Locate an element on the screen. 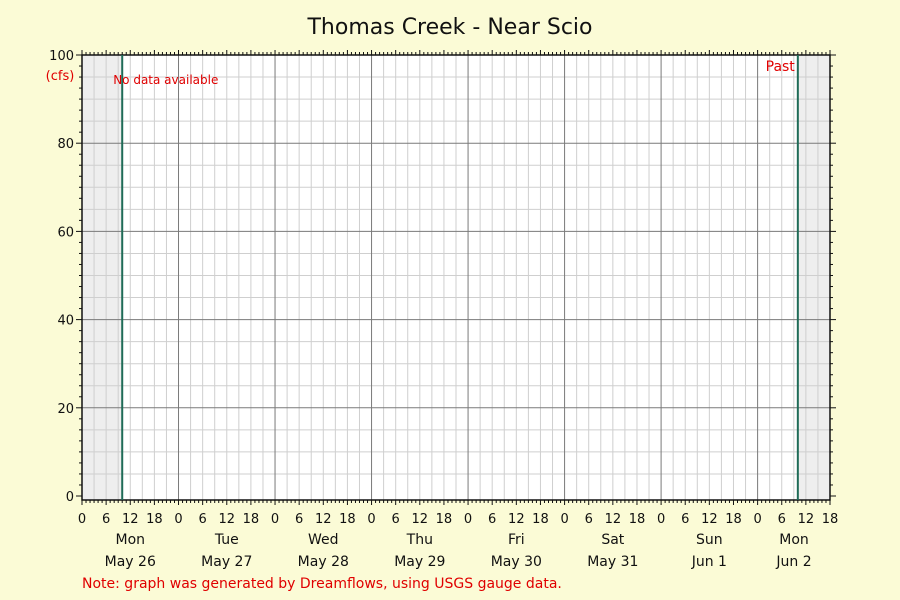  y-tick-label: 60 is located at coordinates (65, 232).